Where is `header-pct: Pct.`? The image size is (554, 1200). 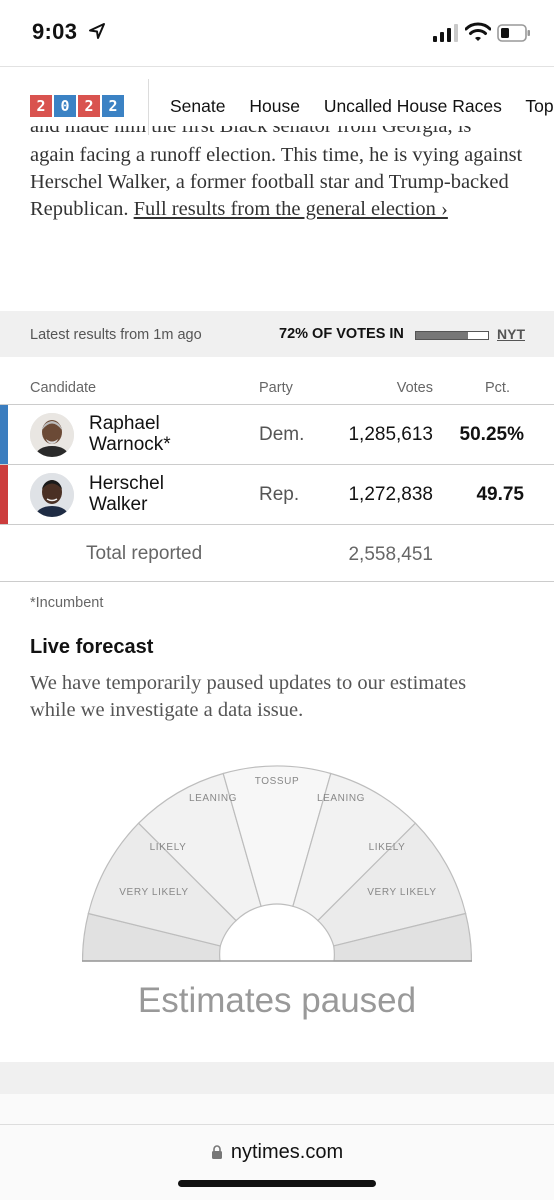 header-pct: Pct. is located at coordinates (497, 388).